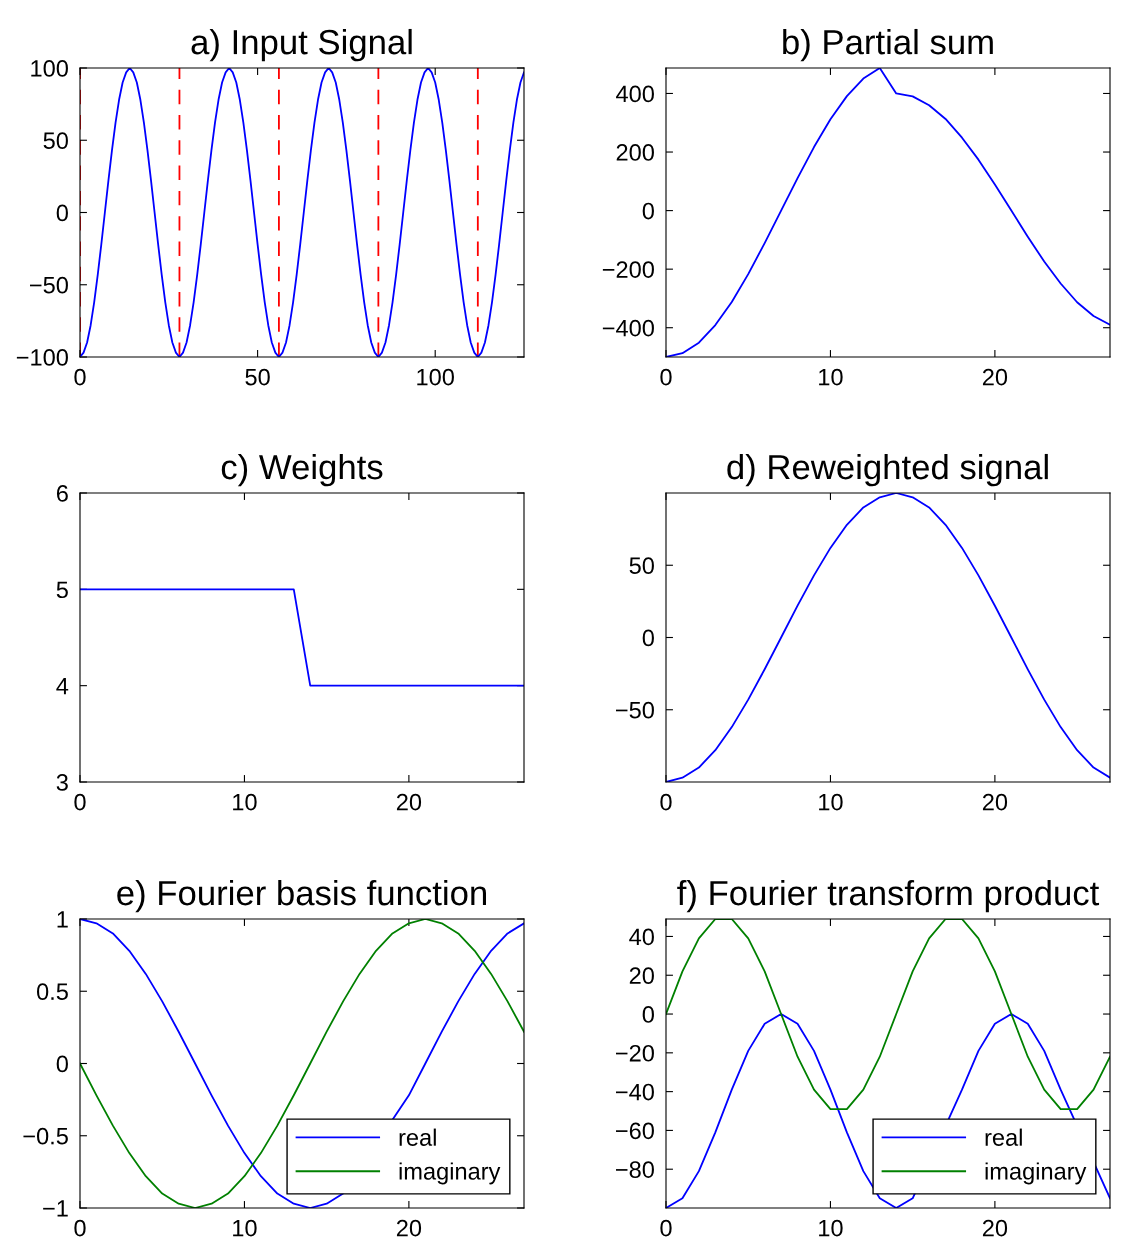 This screenshot has width=1130, height=1245. I want to click on y-tick-label: 100, so click(49, 68).